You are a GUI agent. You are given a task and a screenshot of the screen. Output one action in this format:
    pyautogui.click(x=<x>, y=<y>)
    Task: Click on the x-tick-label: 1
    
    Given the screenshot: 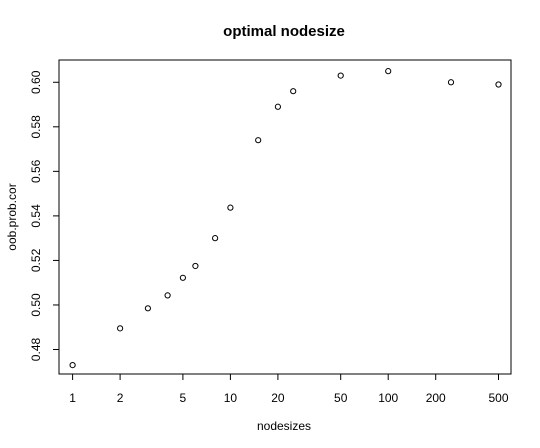 What is the action you would take?
    pyautogui.click(x=72, y=398)
    